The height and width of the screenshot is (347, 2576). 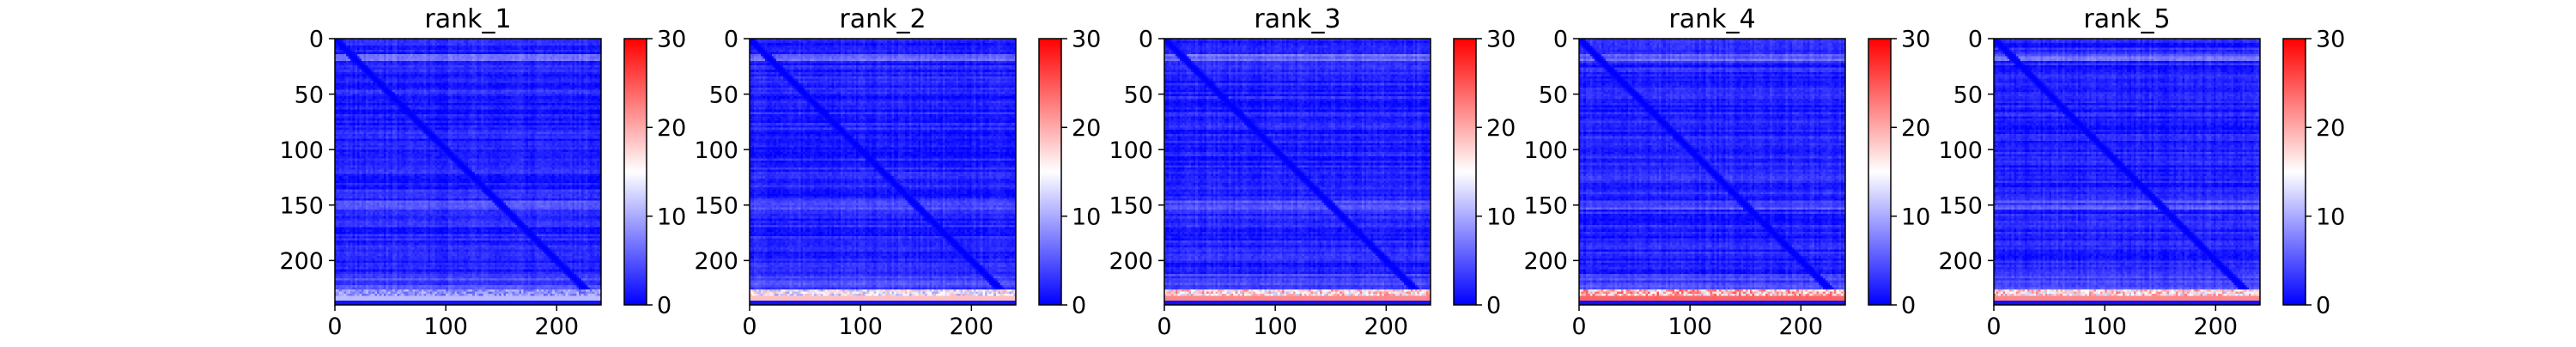 What do you see at coordinates (468, 19) in the screenshot?
I see `panel-title: rank_1` at bounding box center [468, 19].